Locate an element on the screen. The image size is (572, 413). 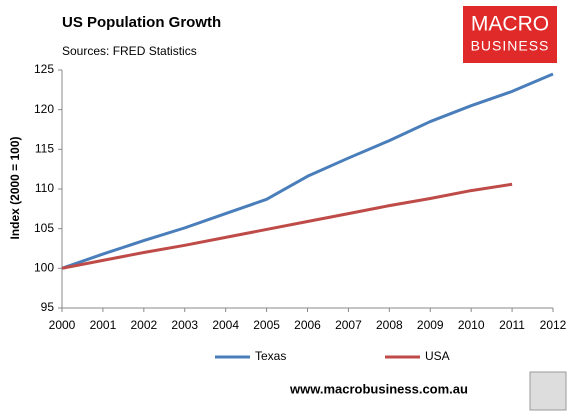
x-tick-label: 2011 is located at coordinates (512, 325).